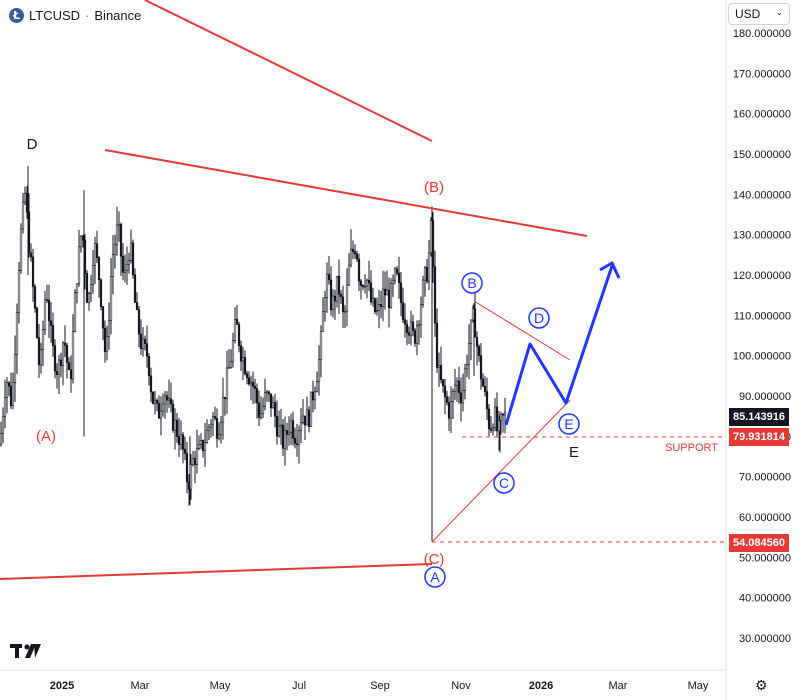 This screenshot has height=700, width=800. I want to click on time-tick-label: May, so click(220, 686).